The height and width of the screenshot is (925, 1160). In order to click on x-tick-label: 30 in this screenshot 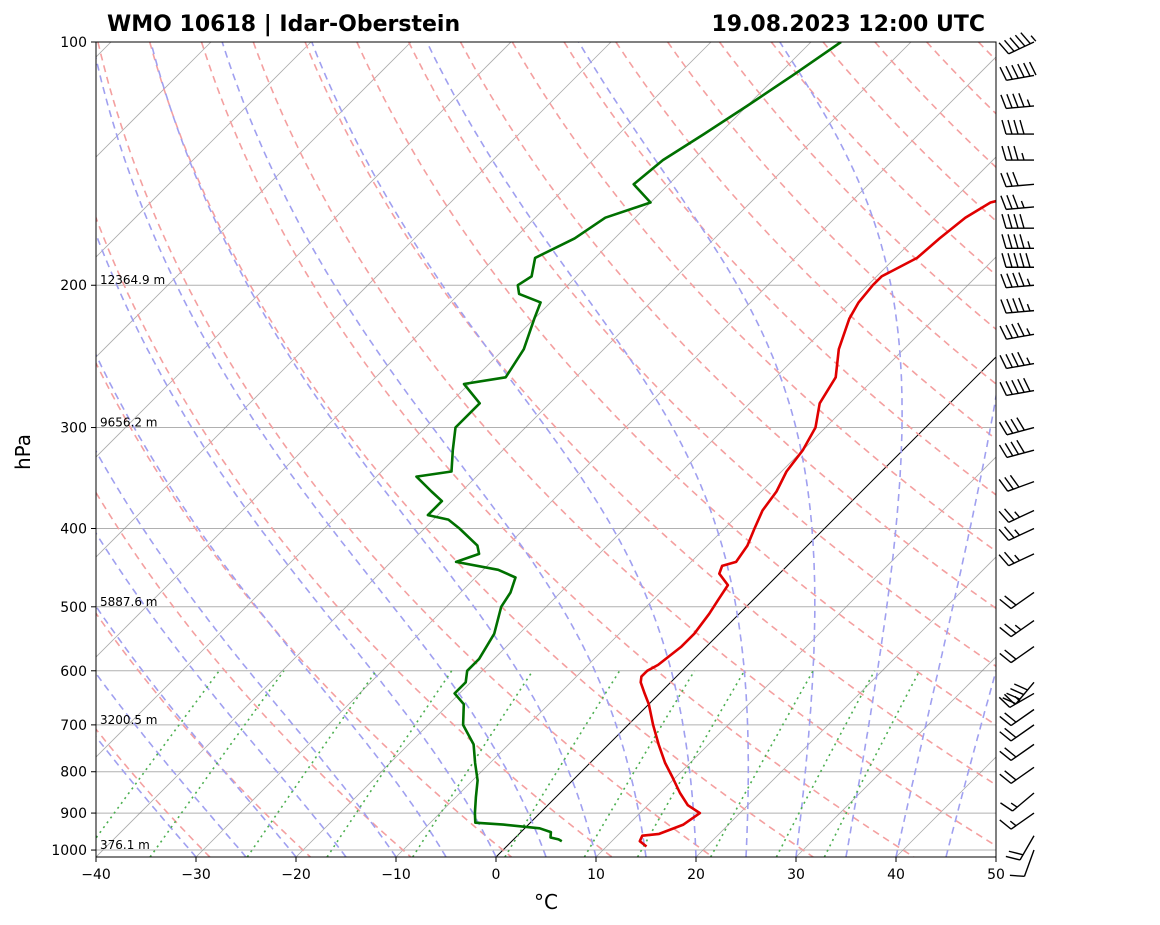, I will do `click(796, 875)`.